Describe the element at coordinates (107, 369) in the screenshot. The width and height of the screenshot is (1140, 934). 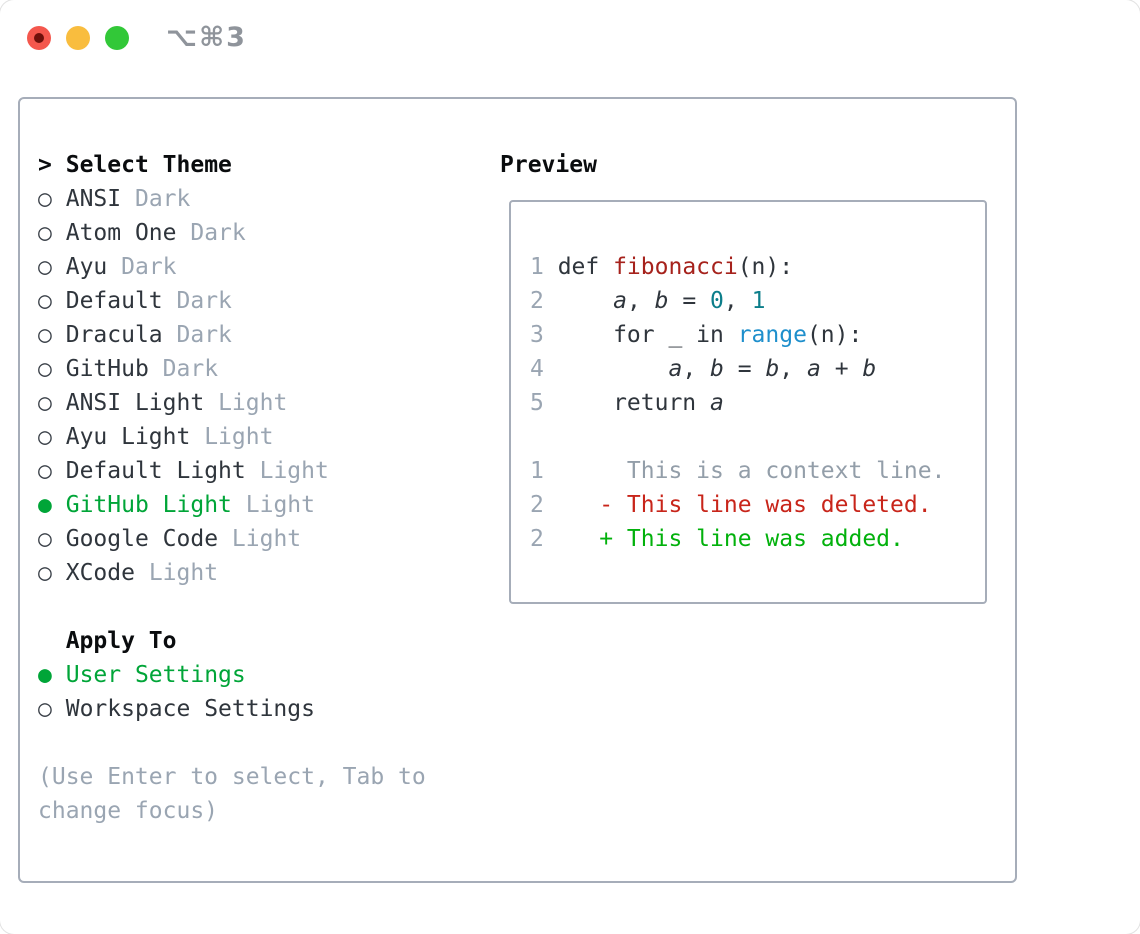
I see `theme-name: GitHub` at that location.